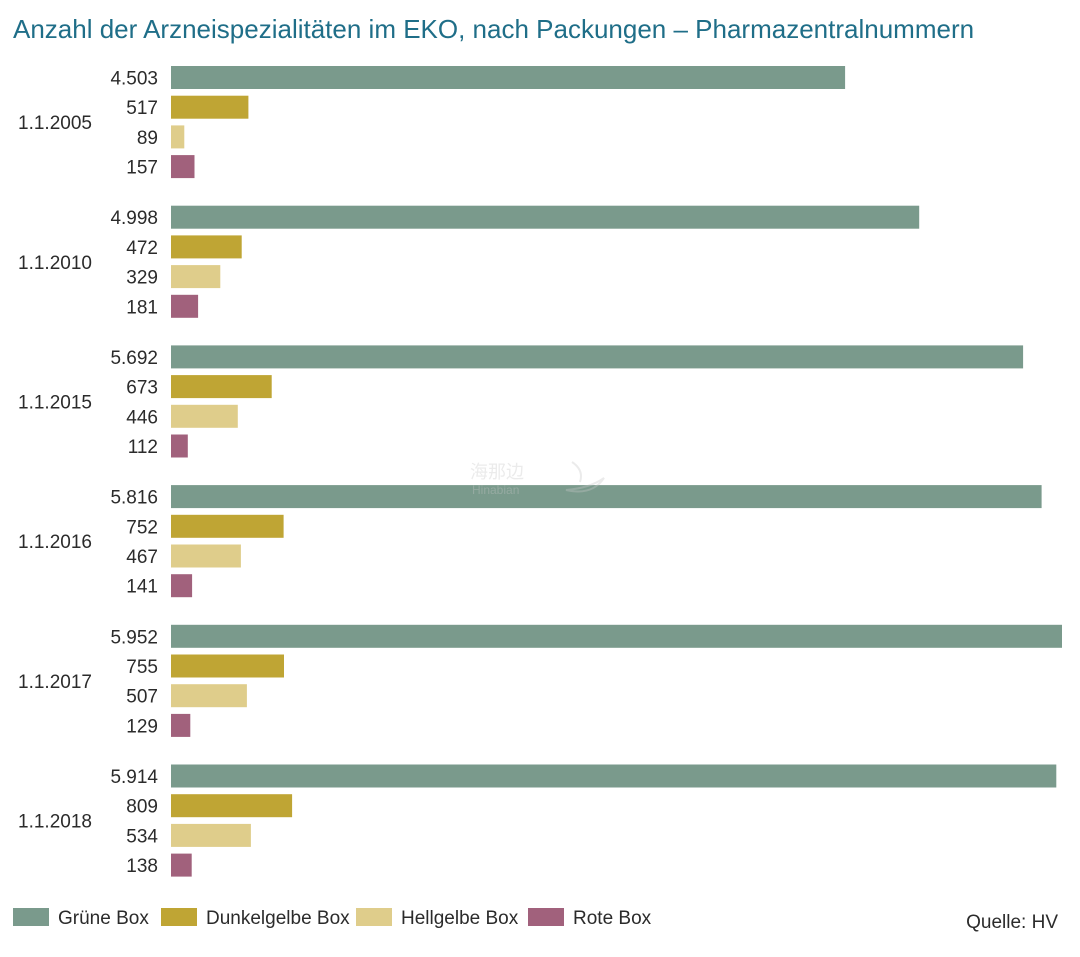  Describe the element at coordinates (142, 726) in the screenshot. I see `value-label-4-3: 129` at that location.